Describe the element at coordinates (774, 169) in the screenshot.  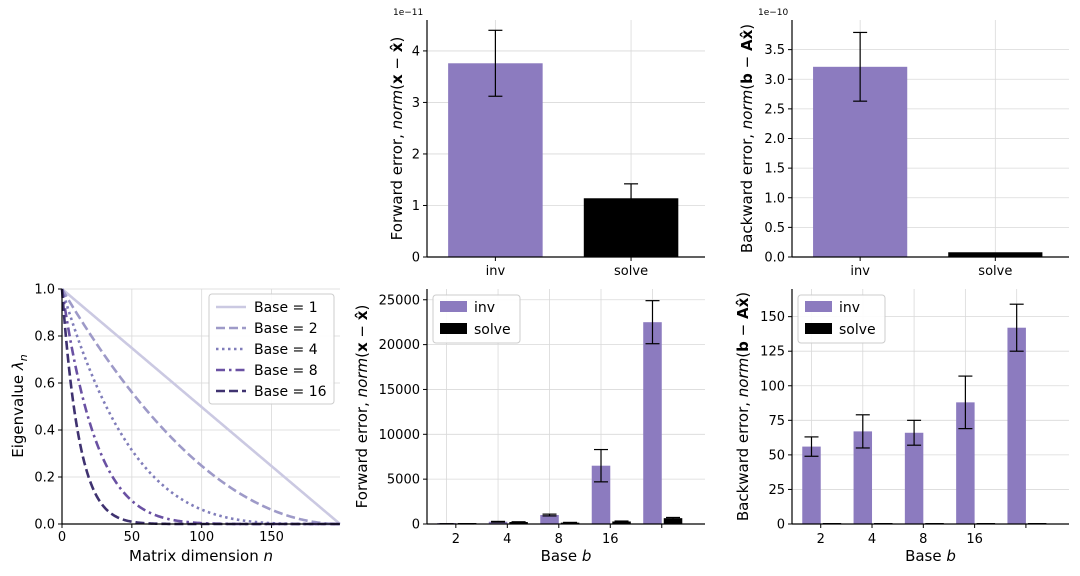
I see `y-tick-label: 1.5` at that location.